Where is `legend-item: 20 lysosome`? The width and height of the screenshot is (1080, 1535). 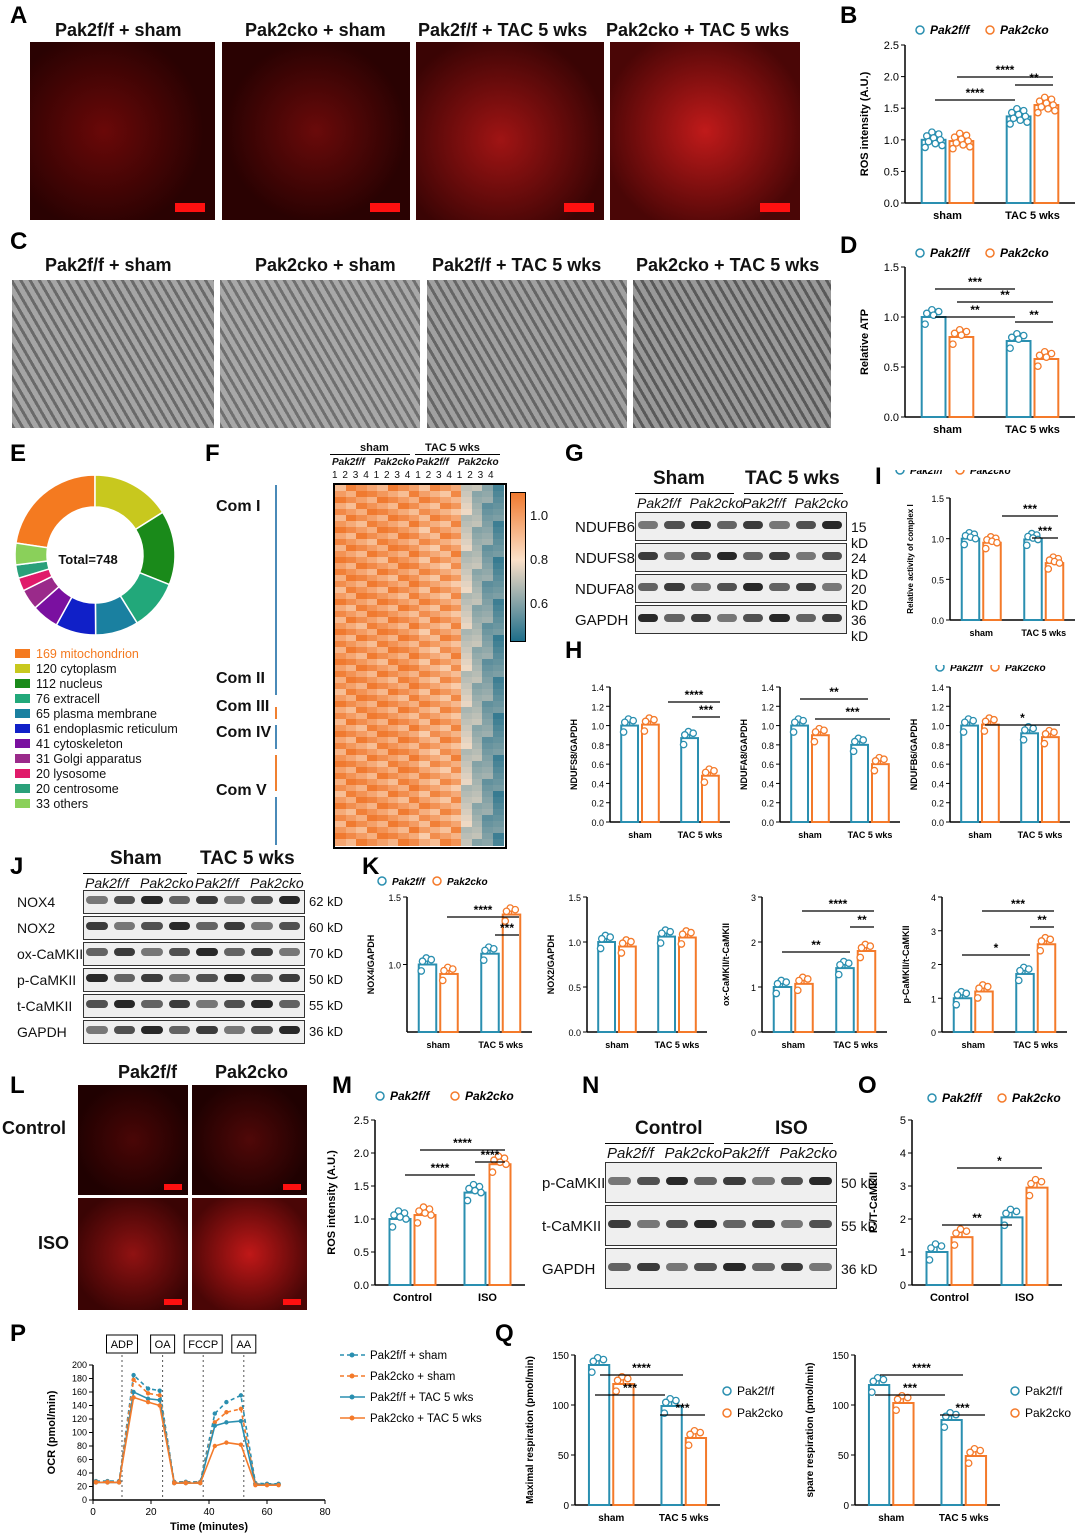 legend-item: 20 lysosome is located at coordinates (60, 774).